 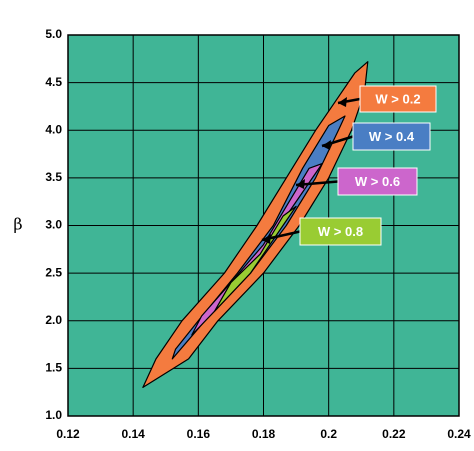 I want to click on y-tick-label: 1.5, so click(x=53, y=368).